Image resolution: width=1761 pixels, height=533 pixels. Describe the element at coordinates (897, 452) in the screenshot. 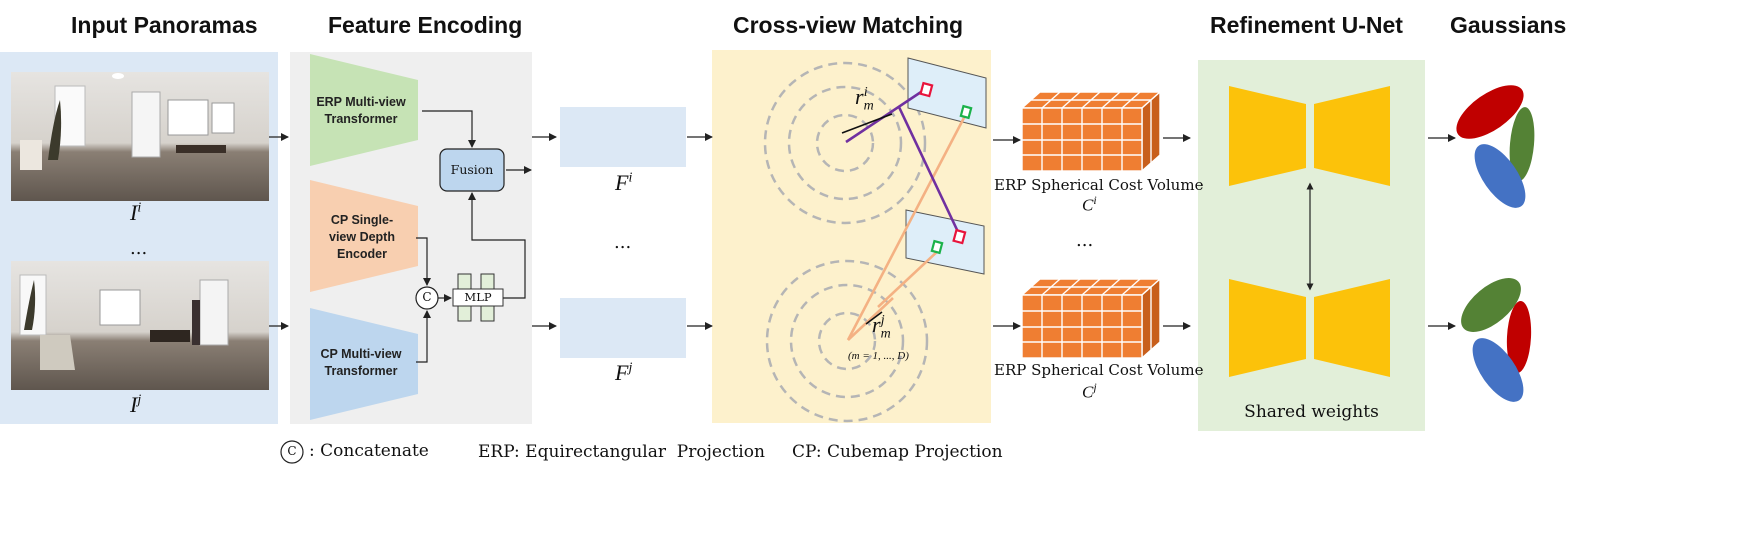

I see `legend-cp: CP: Cubemap Projection` at that location.